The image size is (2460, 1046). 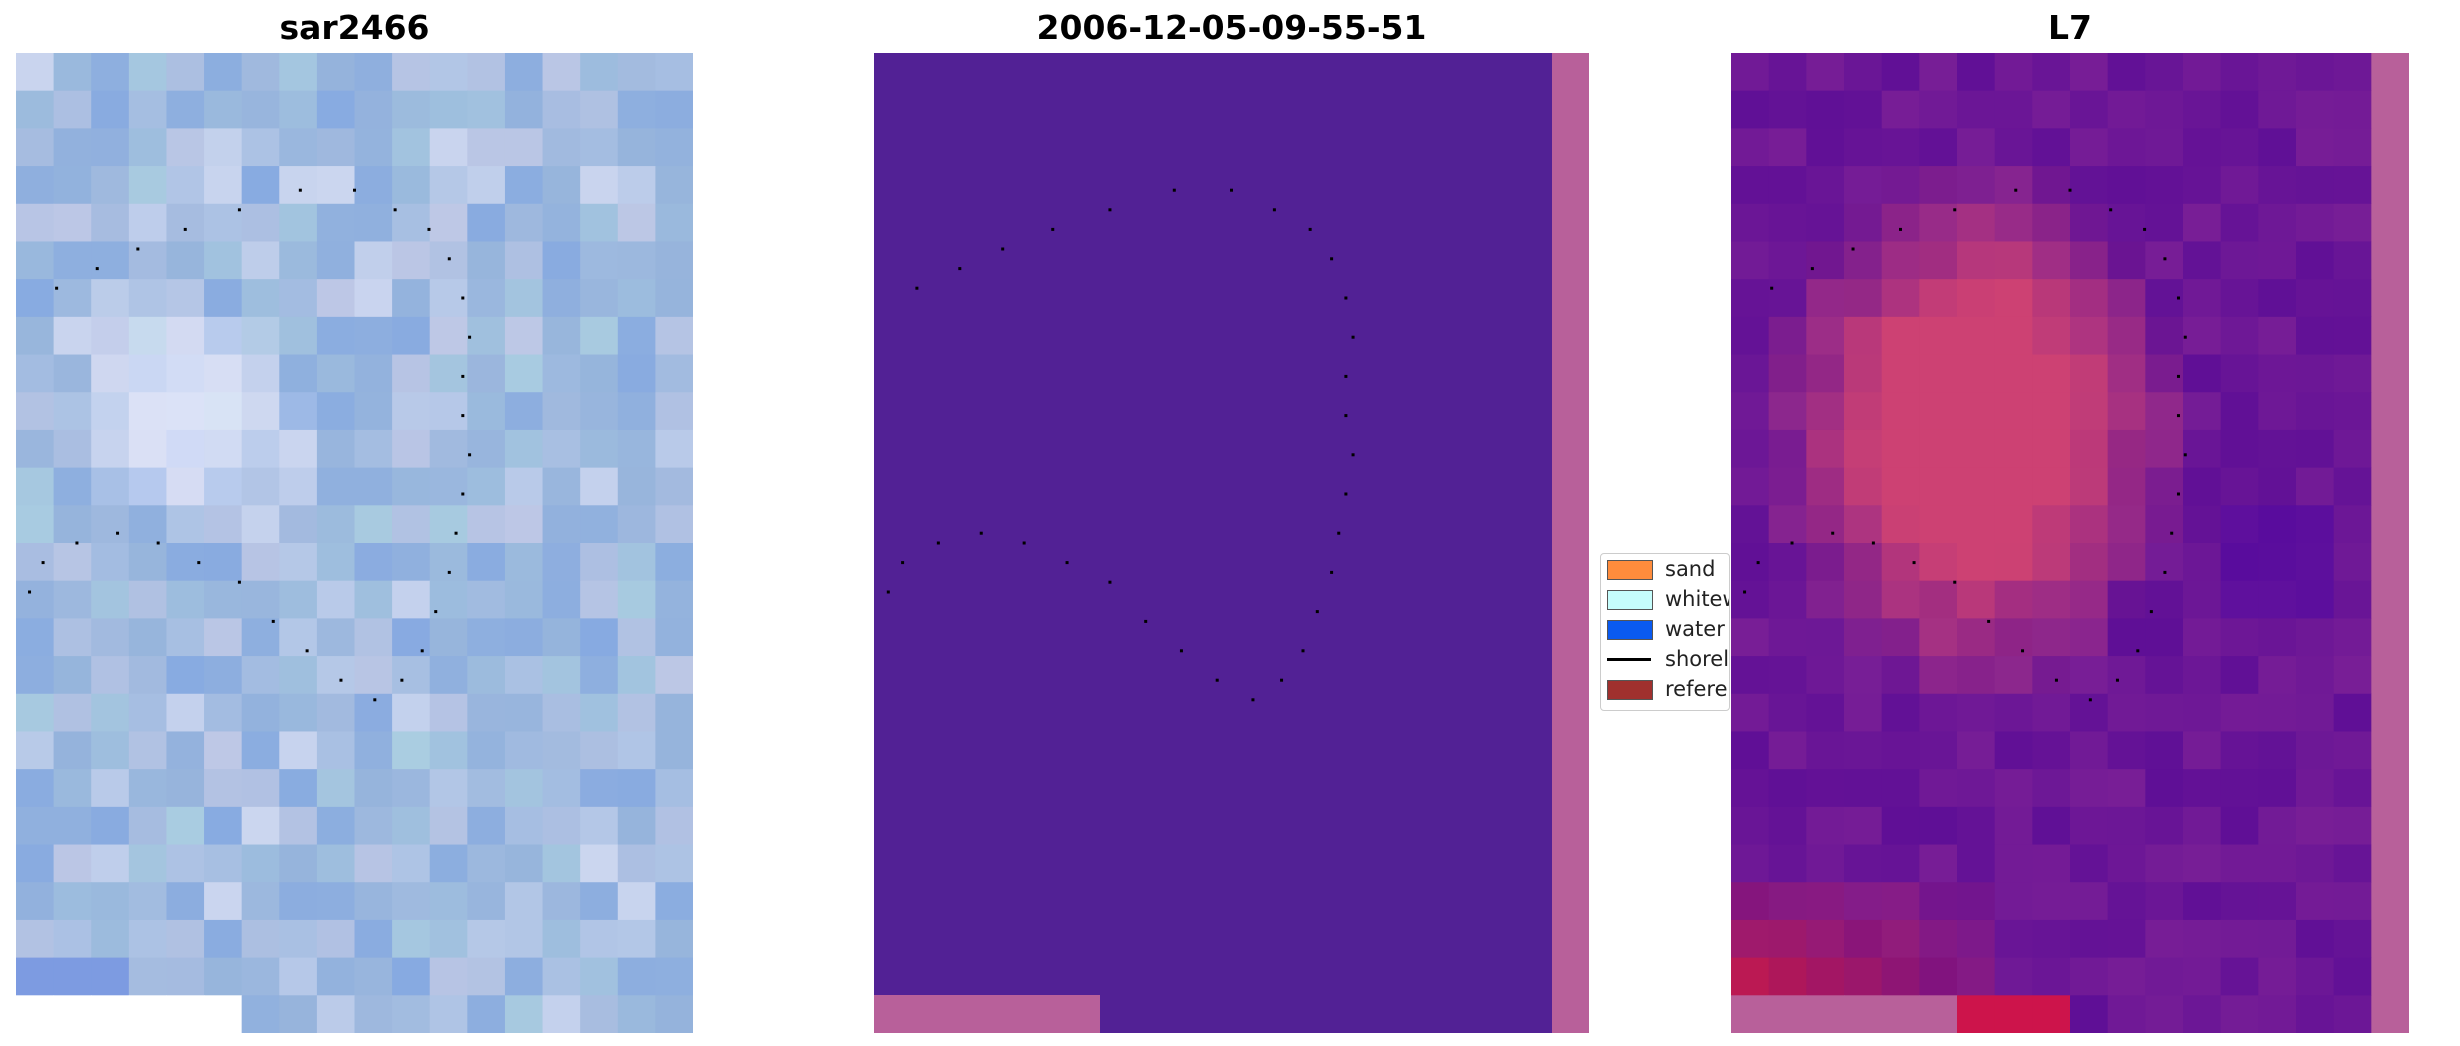 I want to click on sand-swatch, so click(x=1630, y=570).